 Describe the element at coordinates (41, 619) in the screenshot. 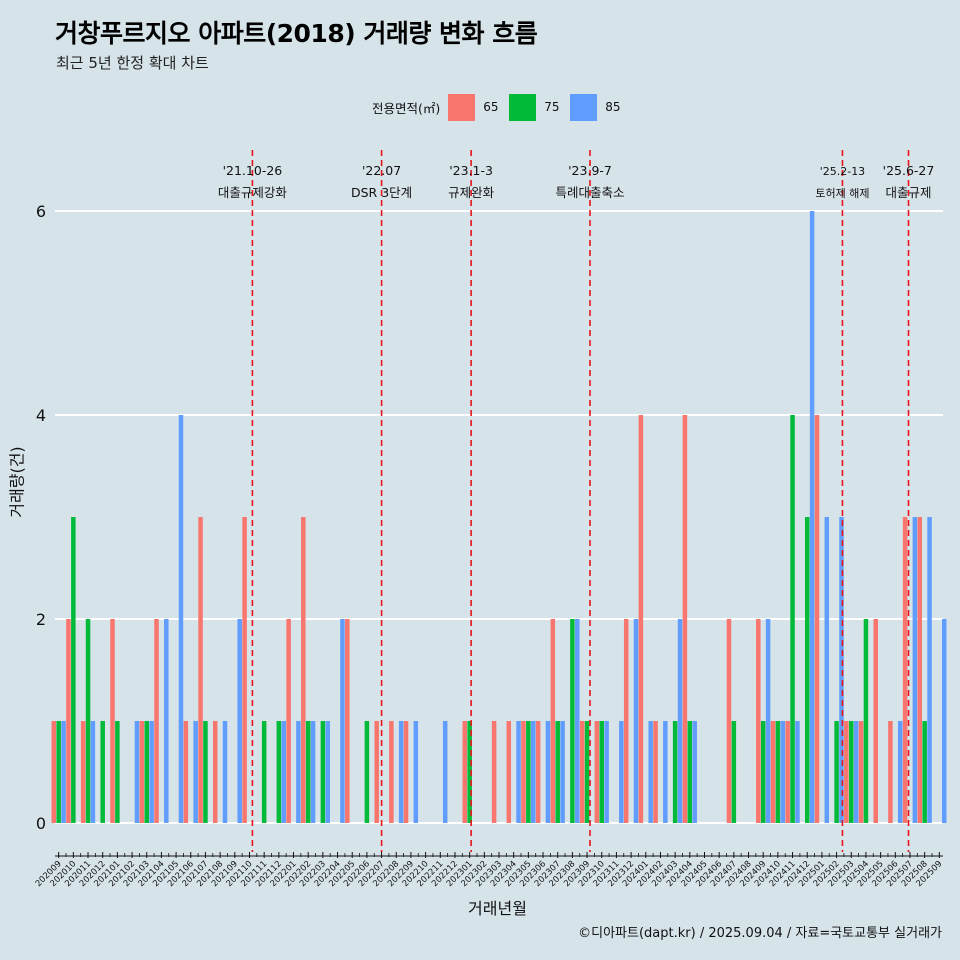

I see `y-tick-label: 2` at that location.